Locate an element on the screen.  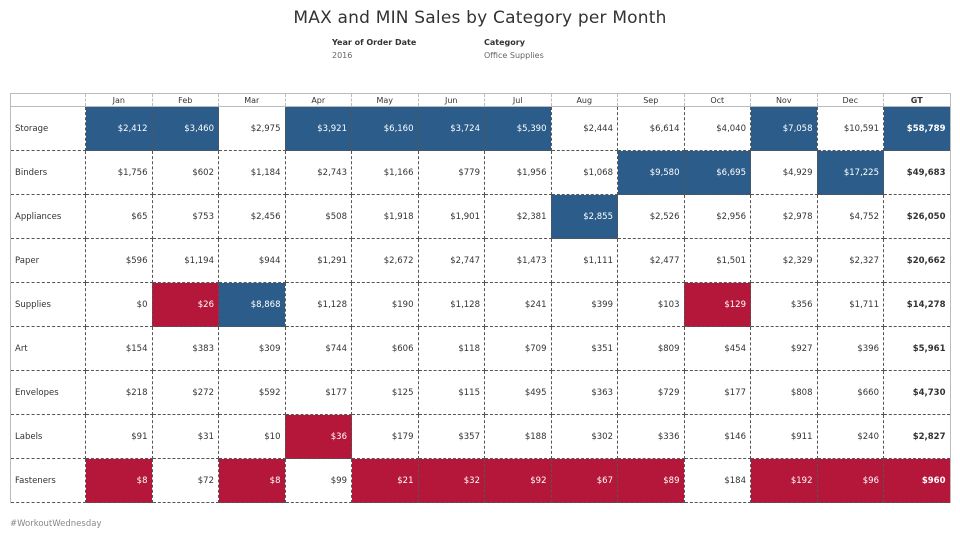
cell-storage-may: $6,160 is located at coordinates (385, 128).